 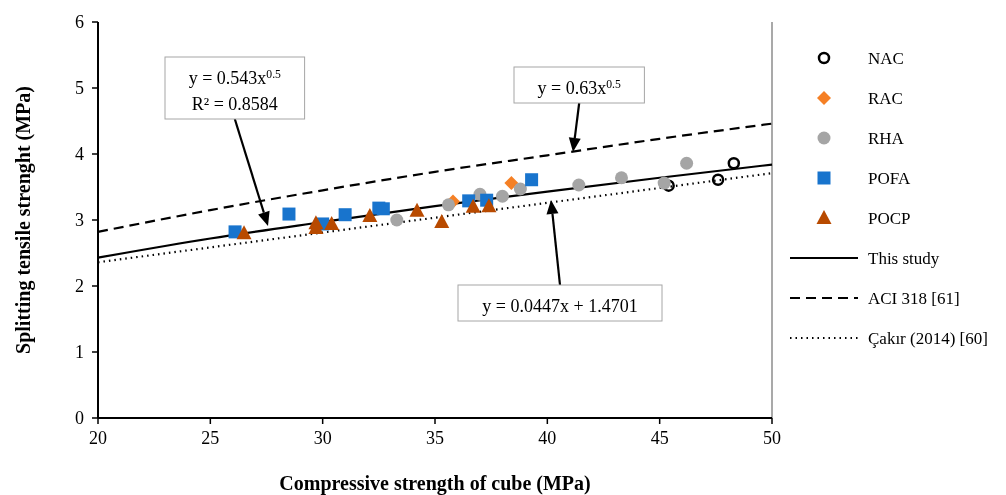 What do you see at coordinates (79, 220) in the screenshot?
I see `y-tick-label: 3` at bounding box center [79, 220].